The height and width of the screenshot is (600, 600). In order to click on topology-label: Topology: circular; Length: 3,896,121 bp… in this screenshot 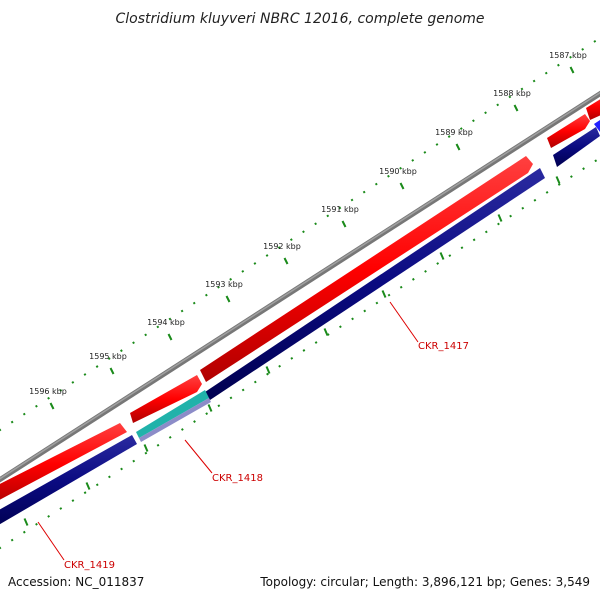, I will do `click(425, 582)`.